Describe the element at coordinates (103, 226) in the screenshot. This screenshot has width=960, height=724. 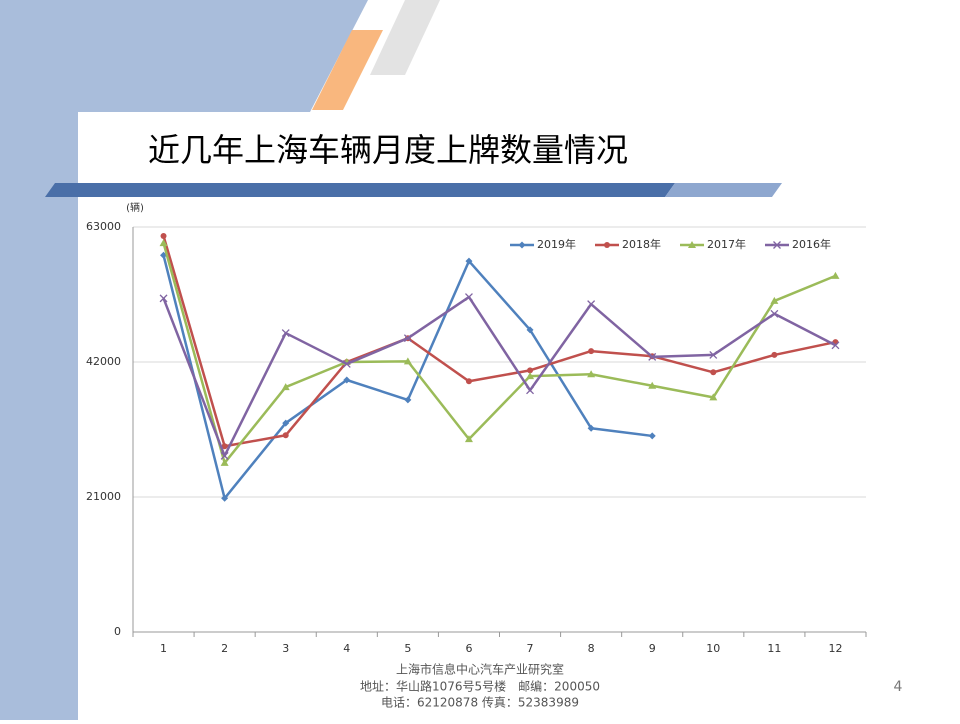
I see `y-tick-label: 63000` at that location.